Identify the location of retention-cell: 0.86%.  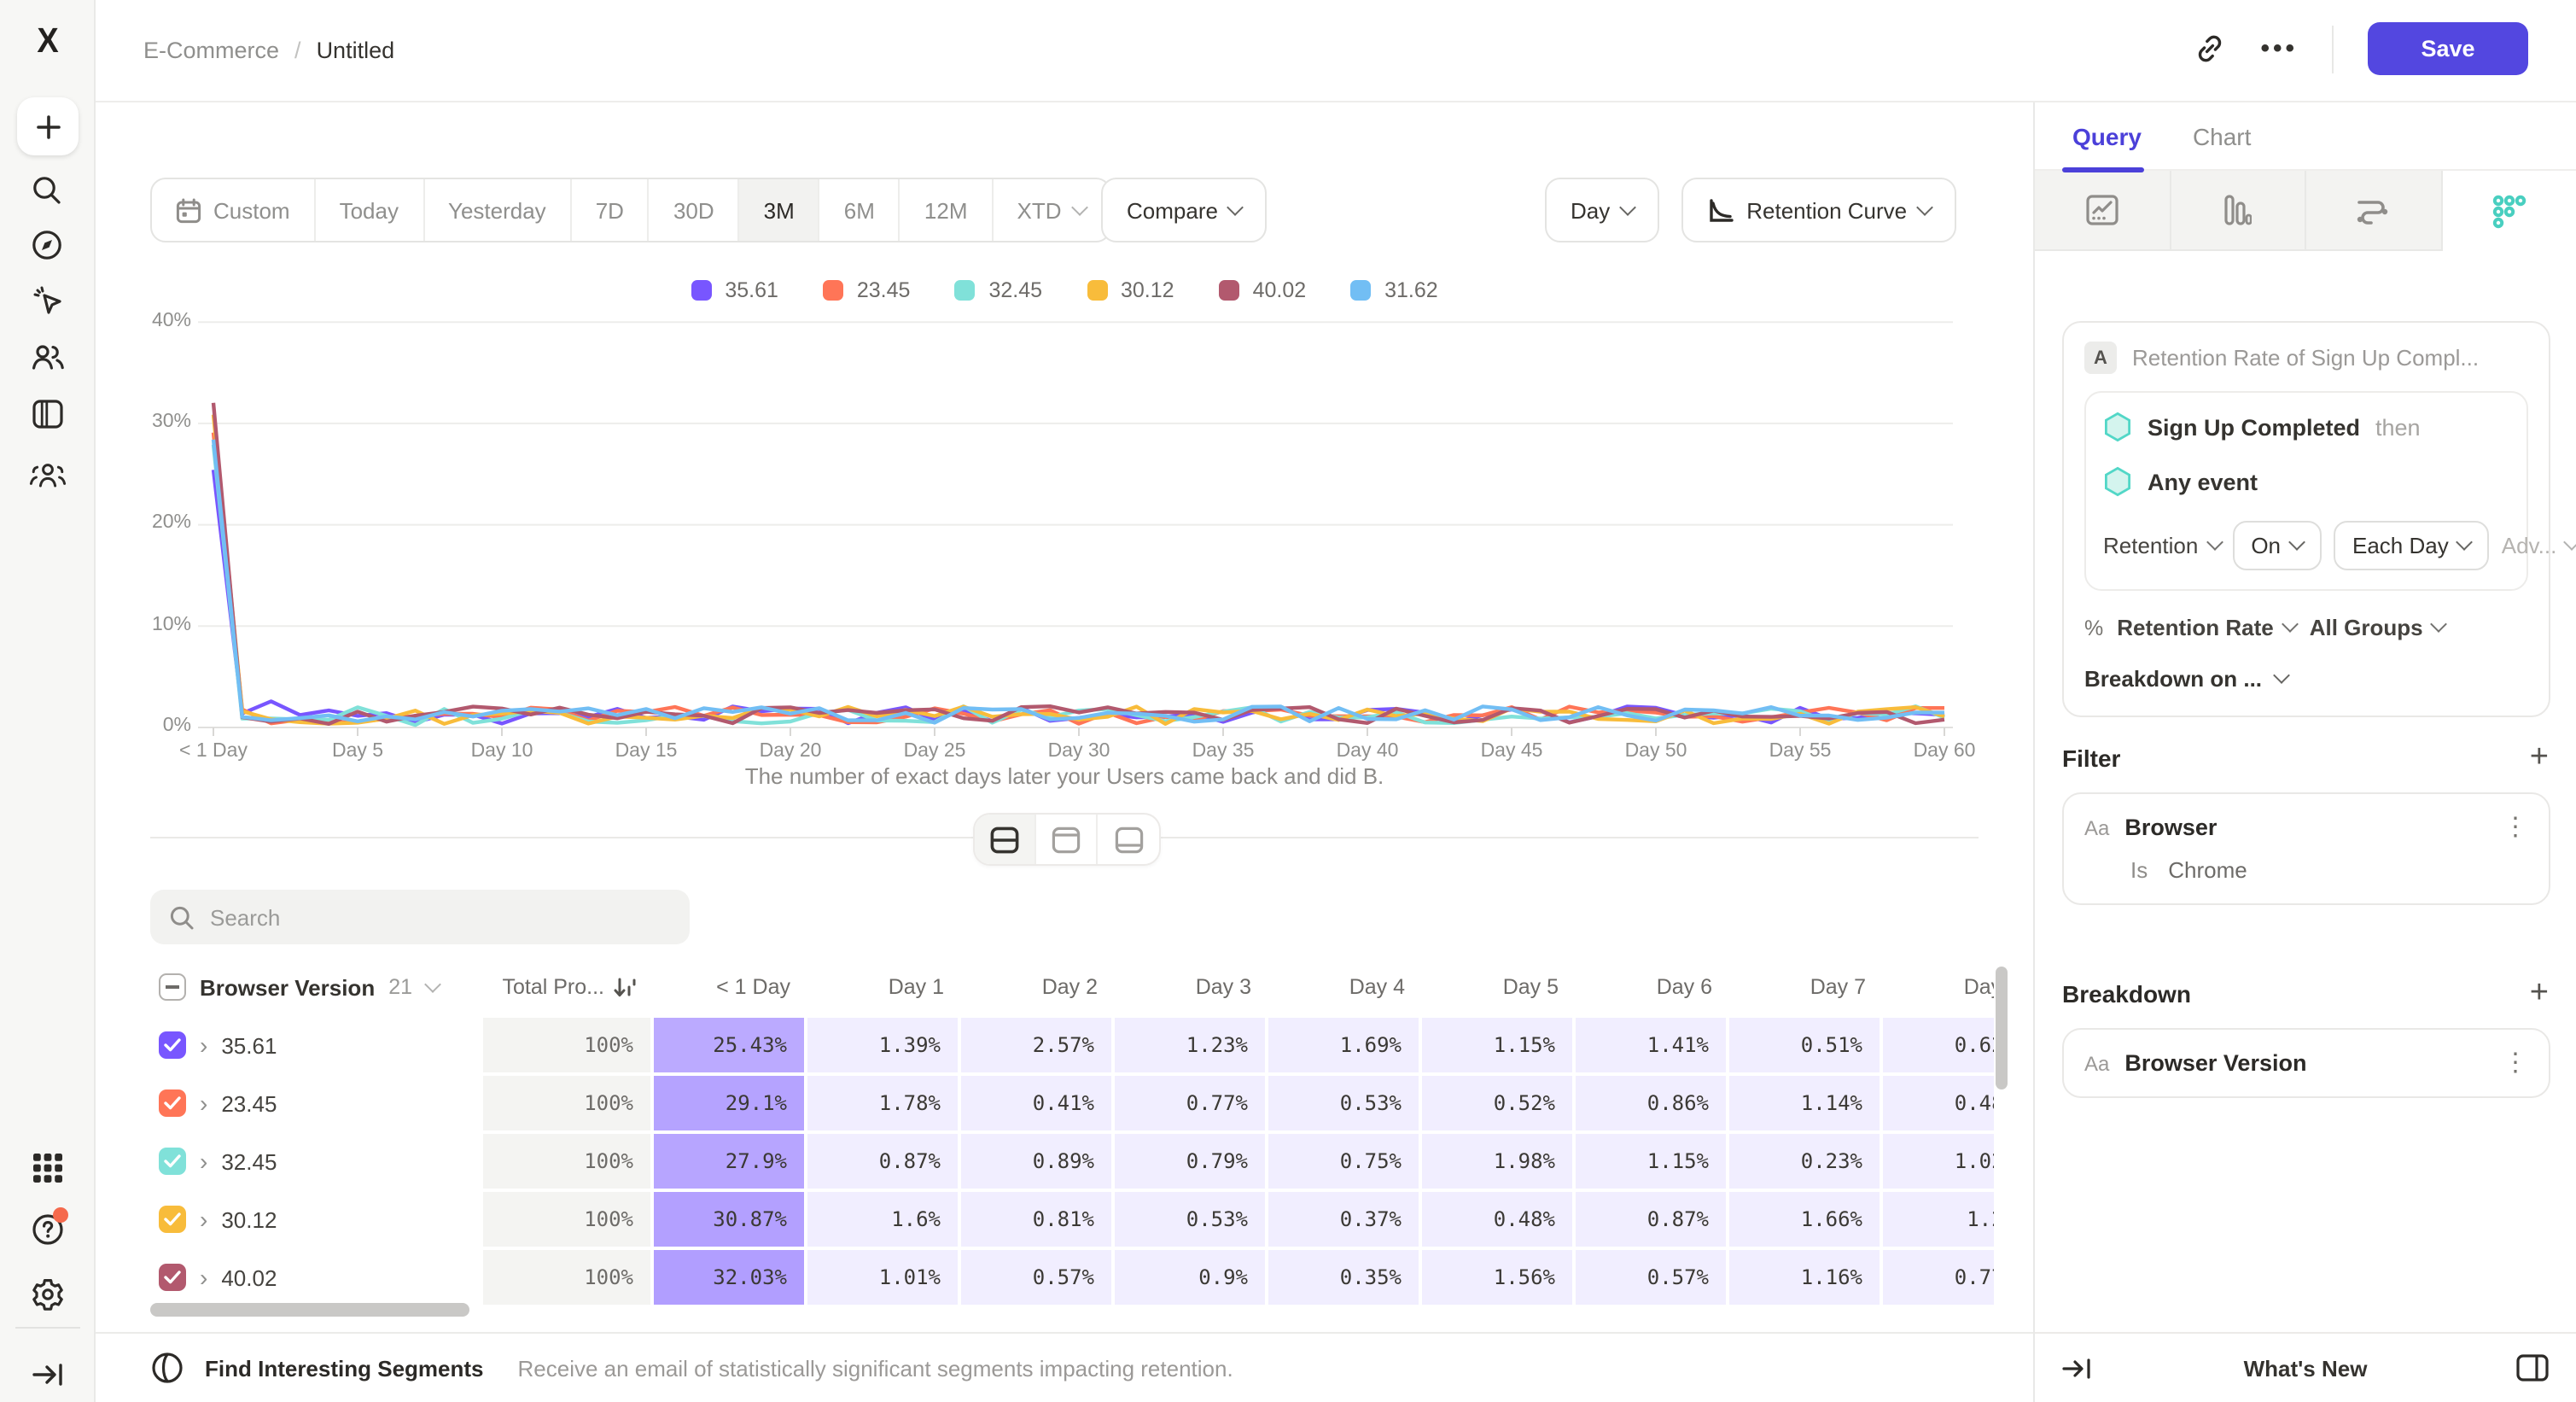
(1652, 1103).